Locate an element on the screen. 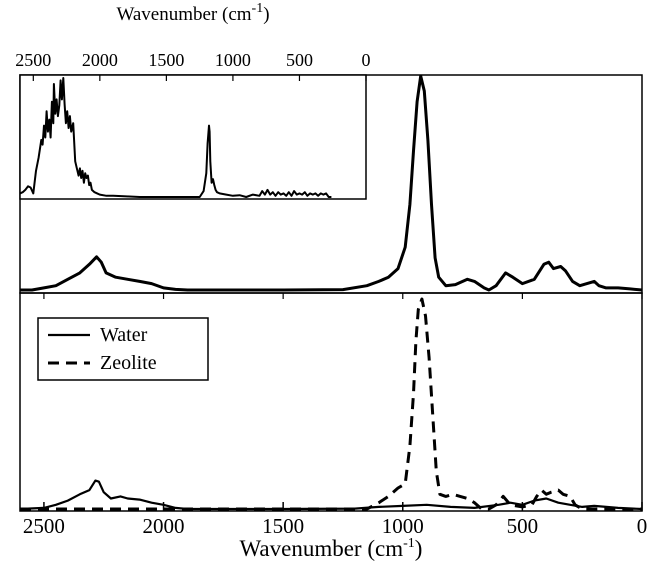  inset-x-tick-label: 1000 is located at coordinates (233, 60).